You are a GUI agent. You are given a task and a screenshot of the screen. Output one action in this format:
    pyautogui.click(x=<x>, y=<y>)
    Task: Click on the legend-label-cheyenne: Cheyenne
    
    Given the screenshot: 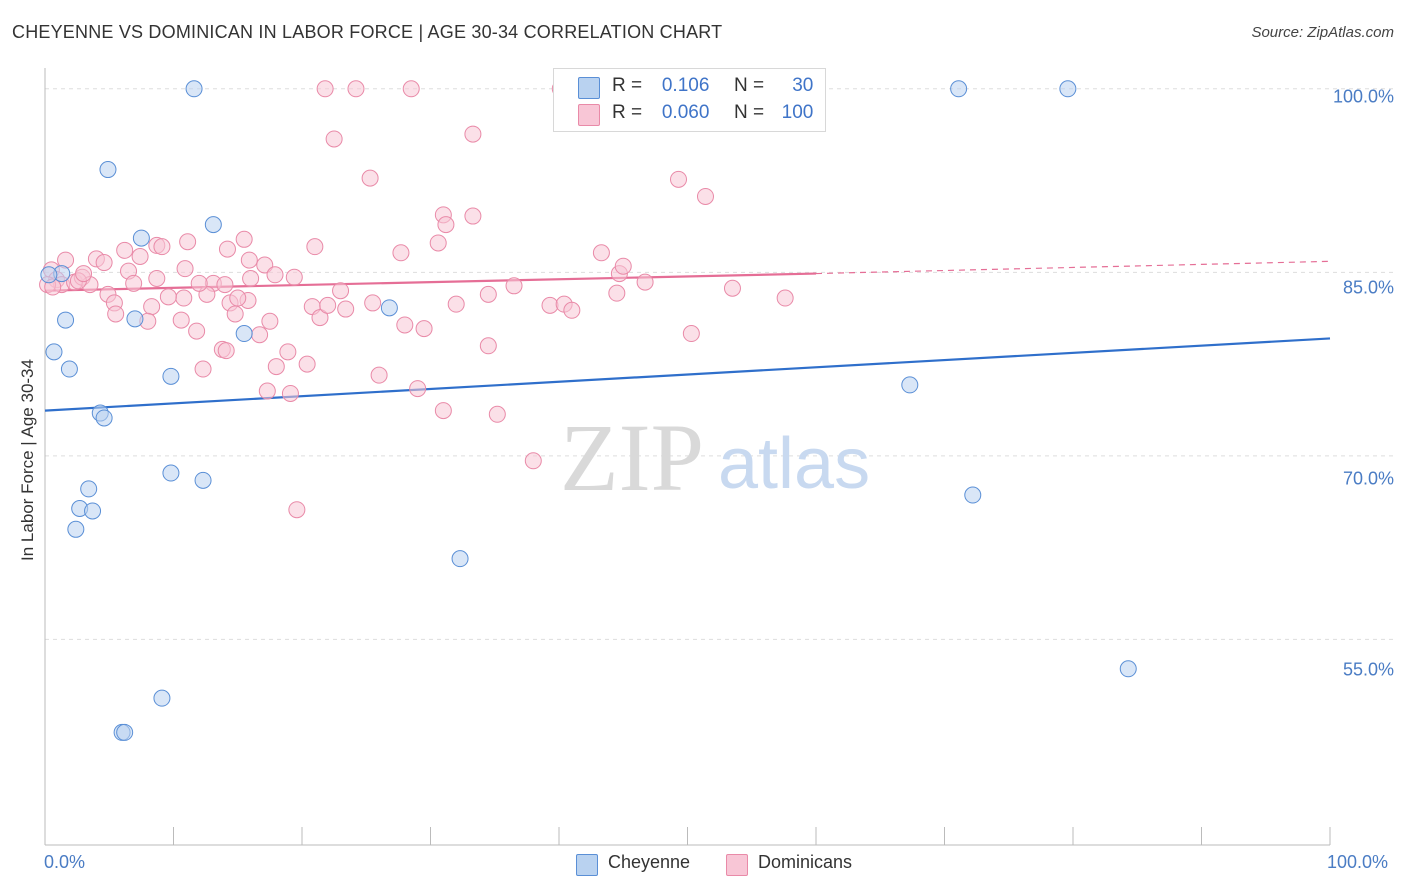 What is the action you would take?
    pyautogui.click(x=649, y=862)
    